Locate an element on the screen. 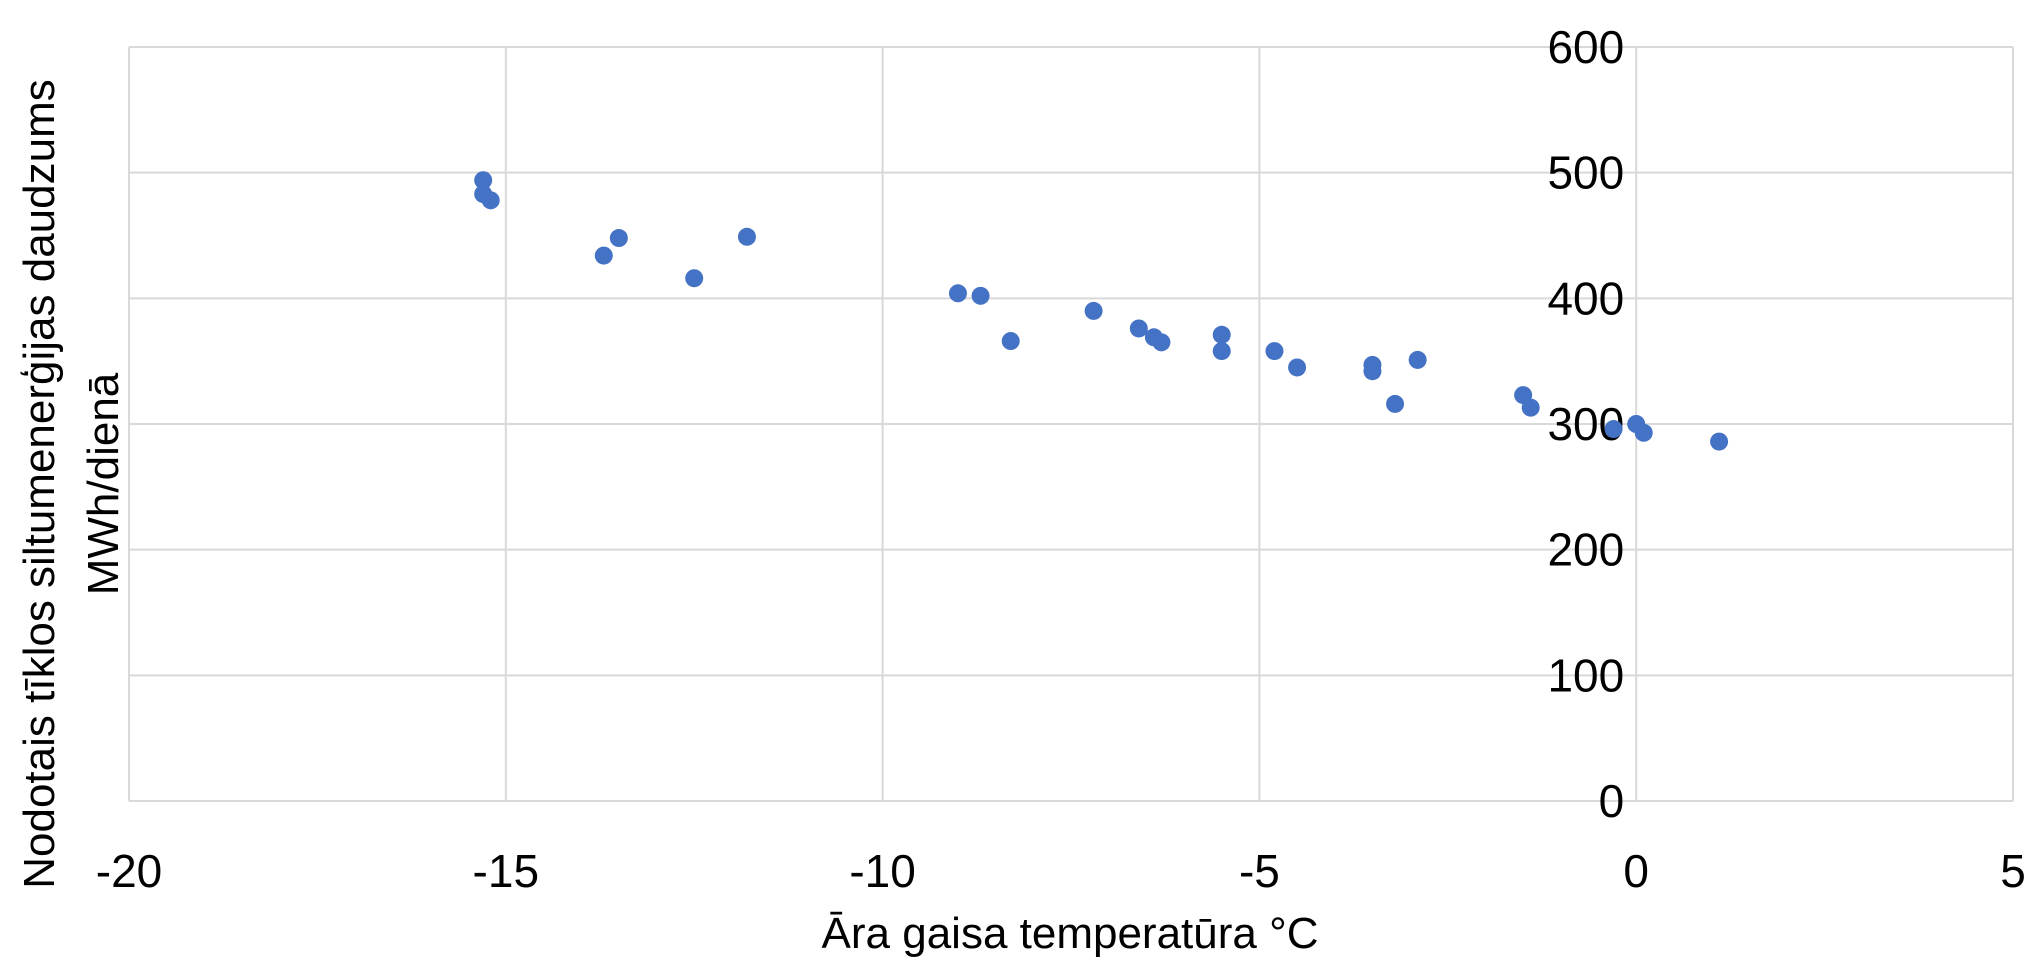  x-axis-tick-labels: -20 -15 -10 -5 0 5 is located at coordinates (1061, 871).